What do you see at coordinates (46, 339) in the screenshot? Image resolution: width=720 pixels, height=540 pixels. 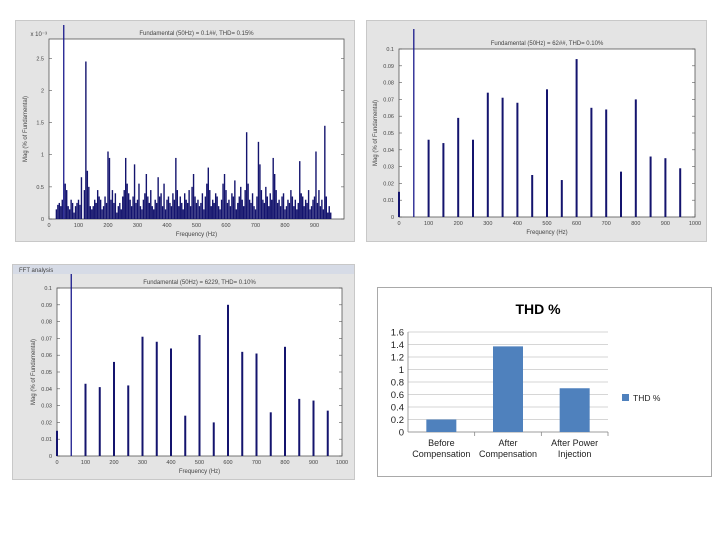 I see `y-tick-label: 0.07` at bounding box center [46, 339].